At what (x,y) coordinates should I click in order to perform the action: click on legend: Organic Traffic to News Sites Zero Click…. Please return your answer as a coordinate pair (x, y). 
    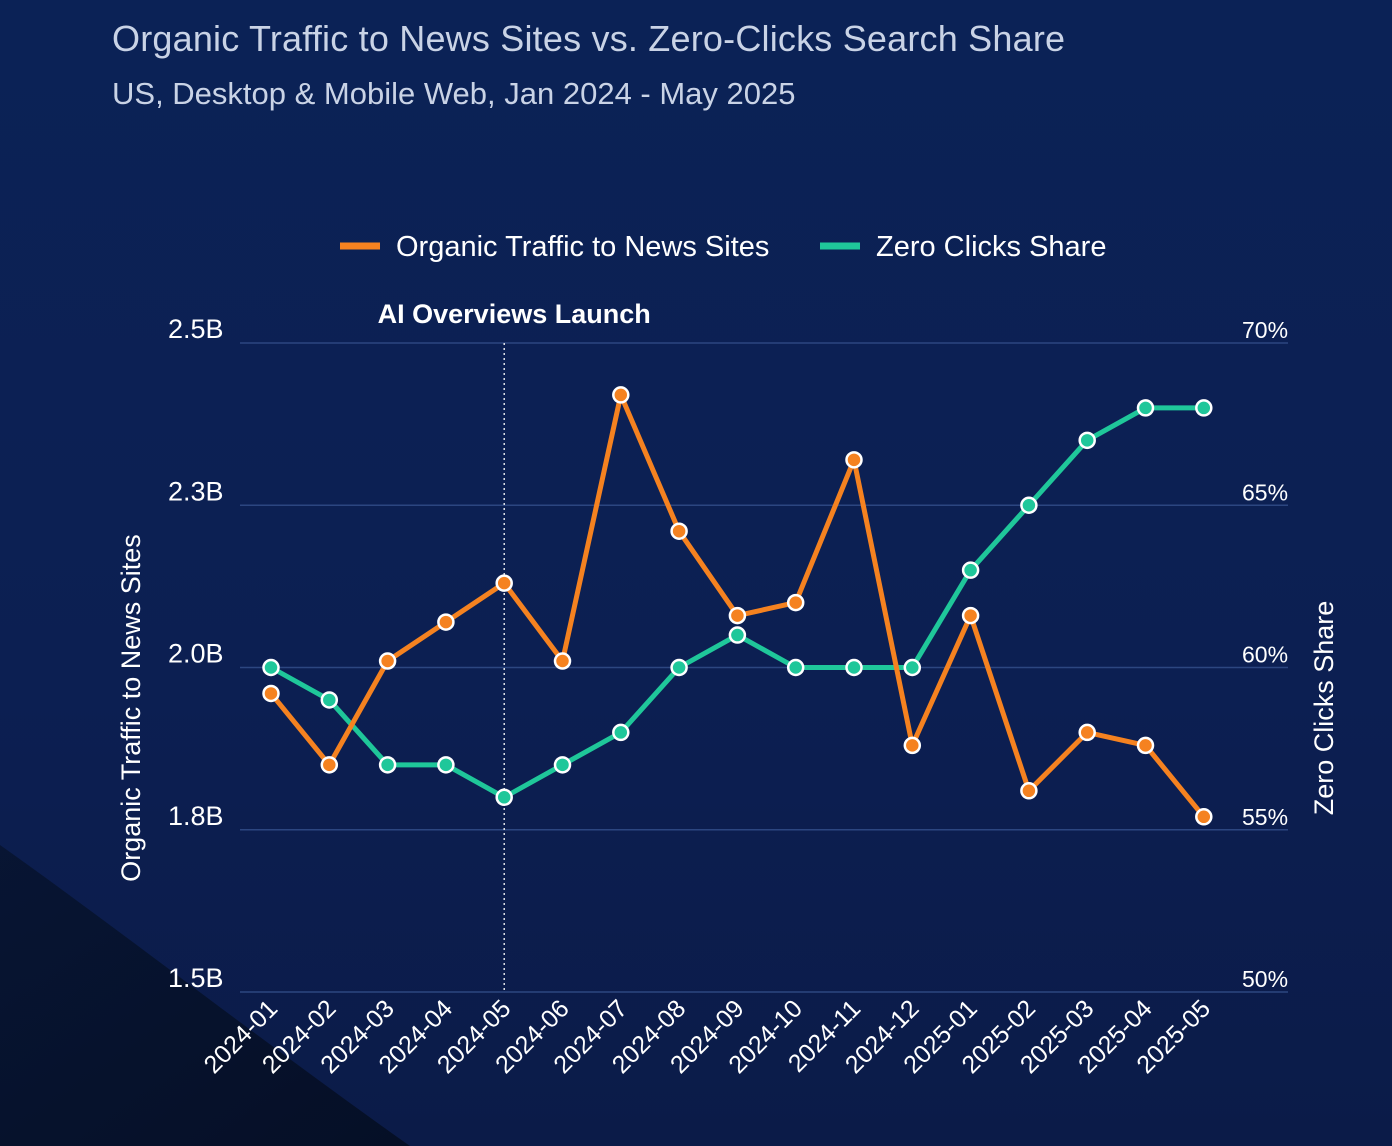
    Looking at the image, I should click on (723, 247).